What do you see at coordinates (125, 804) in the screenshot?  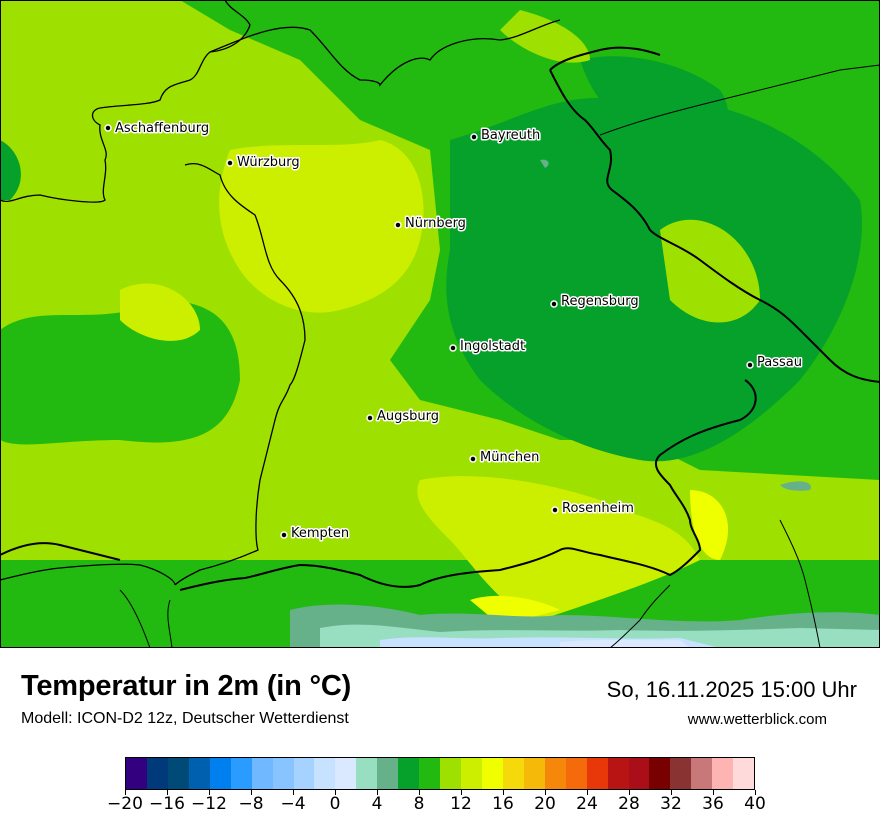 I see `tick-label: −20` at bounding box center [125, 804].